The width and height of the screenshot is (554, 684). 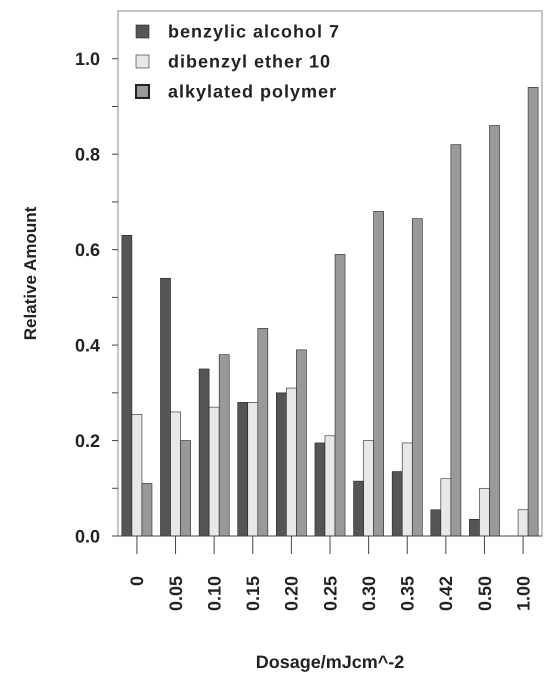 I want to click on x-tick-label: 1.00, so click(x=523, y=594).